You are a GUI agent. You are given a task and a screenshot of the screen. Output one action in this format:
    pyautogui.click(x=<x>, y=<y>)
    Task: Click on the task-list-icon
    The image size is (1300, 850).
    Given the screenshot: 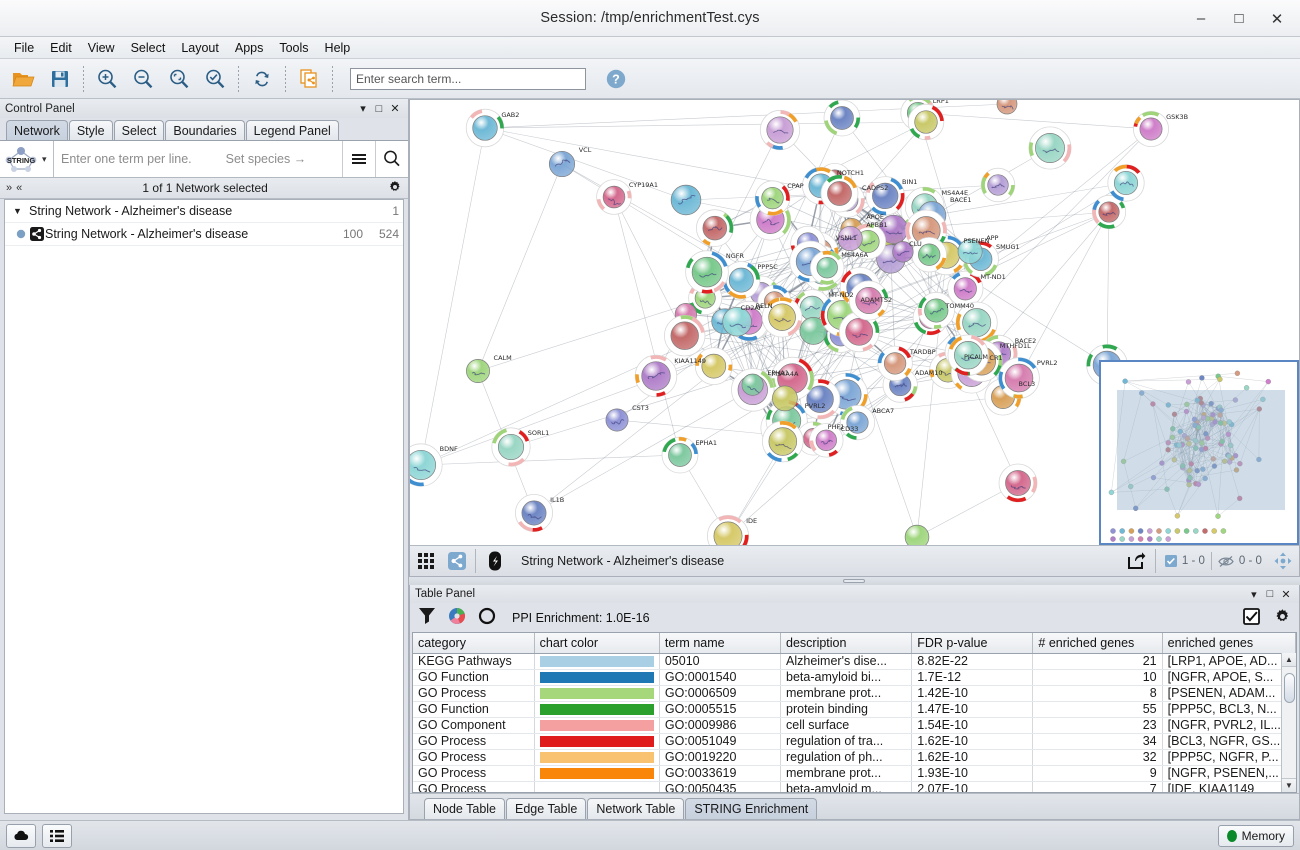 What is the action you would take?
    pyautogui.click(x=57, y=835)
    